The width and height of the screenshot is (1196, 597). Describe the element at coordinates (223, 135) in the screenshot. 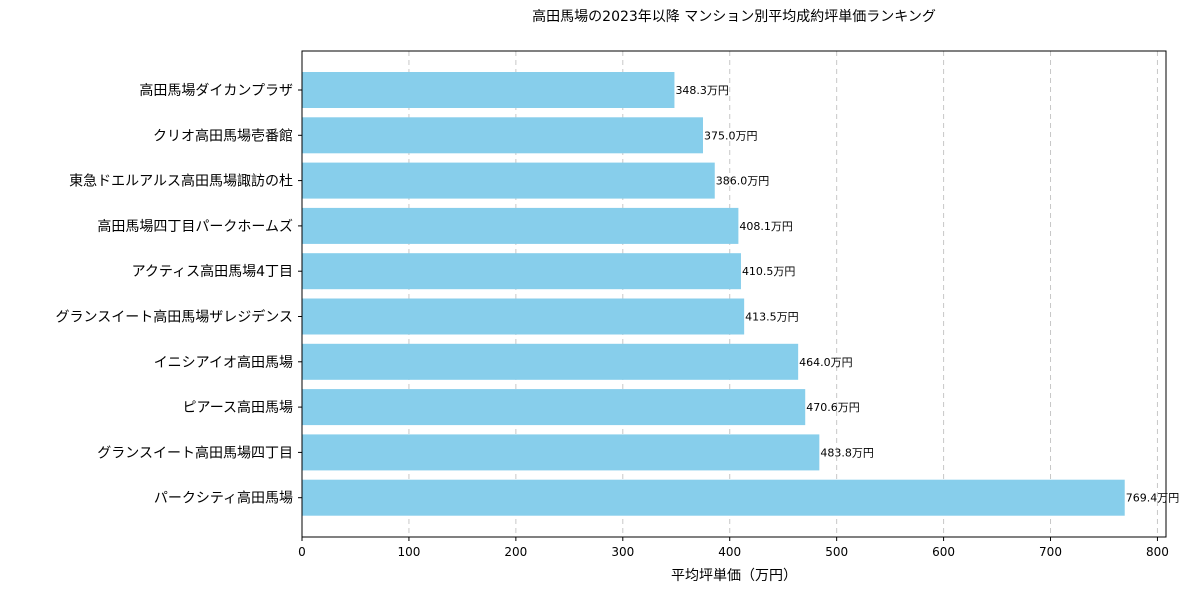

I see `y-tick-label: クリオ高田馬場壱番館` at that location.